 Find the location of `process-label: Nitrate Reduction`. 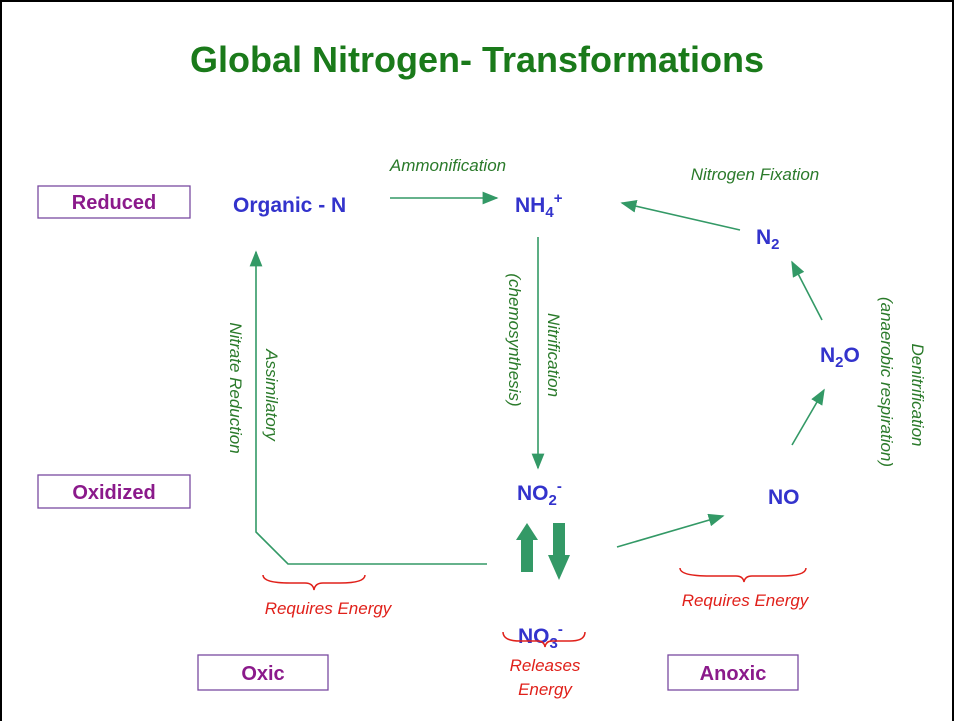

process-label: Nitrate Reduction is located at coordinates (235, 387).